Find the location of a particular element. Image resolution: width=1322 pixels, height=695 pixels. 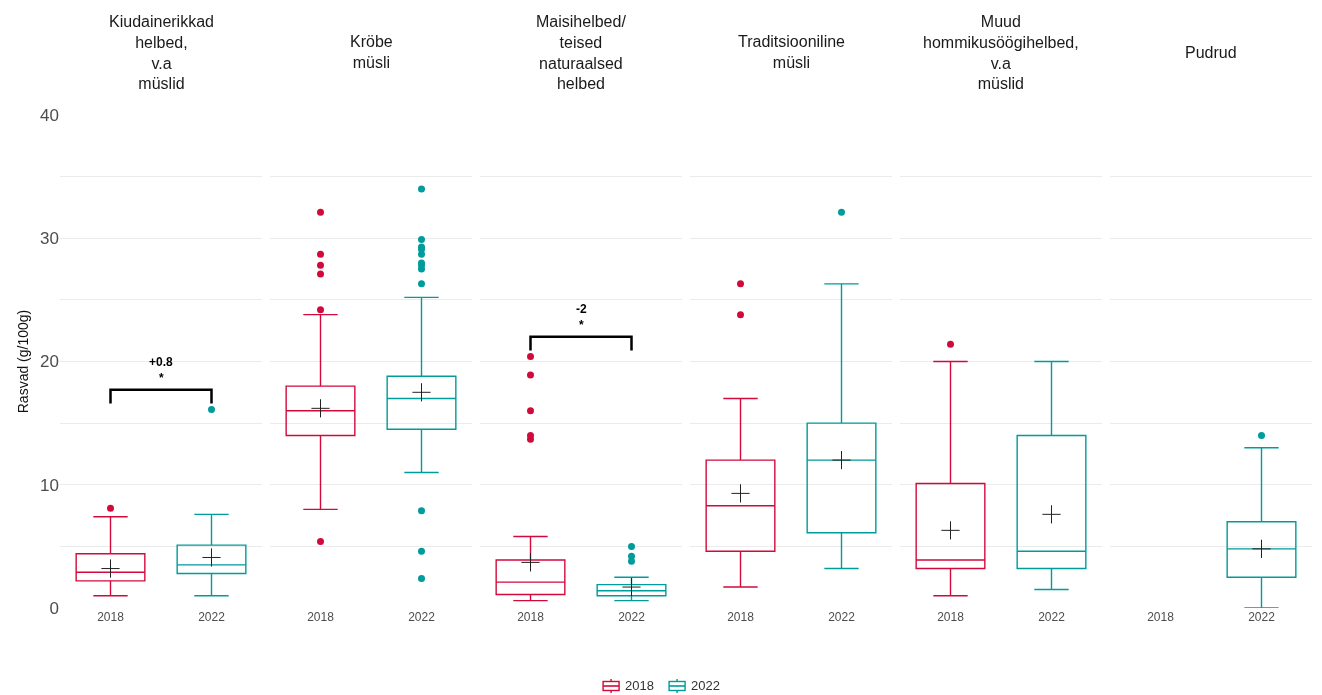

y-axis-title: Rasvad (g/100g) is located at coordinates (22, 361).